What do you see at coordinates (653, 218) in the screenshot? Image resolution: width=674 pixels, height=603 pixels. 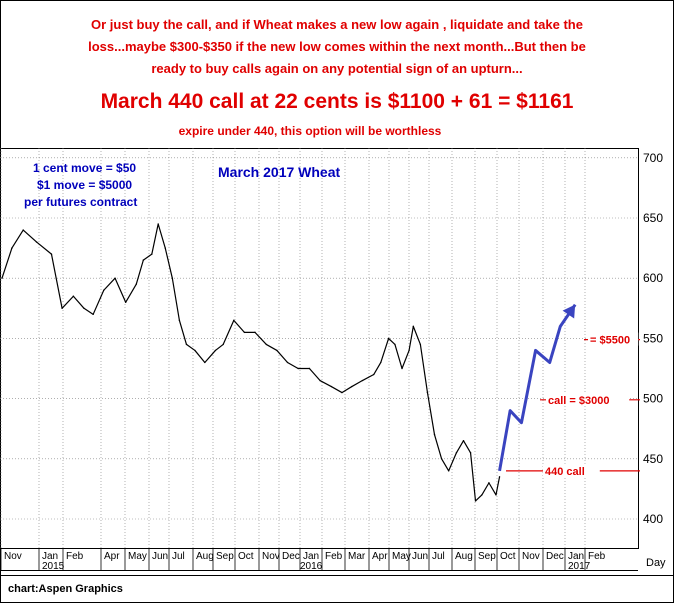 I see `y-tick-label-650: 650` at bounding box center [653, 218].